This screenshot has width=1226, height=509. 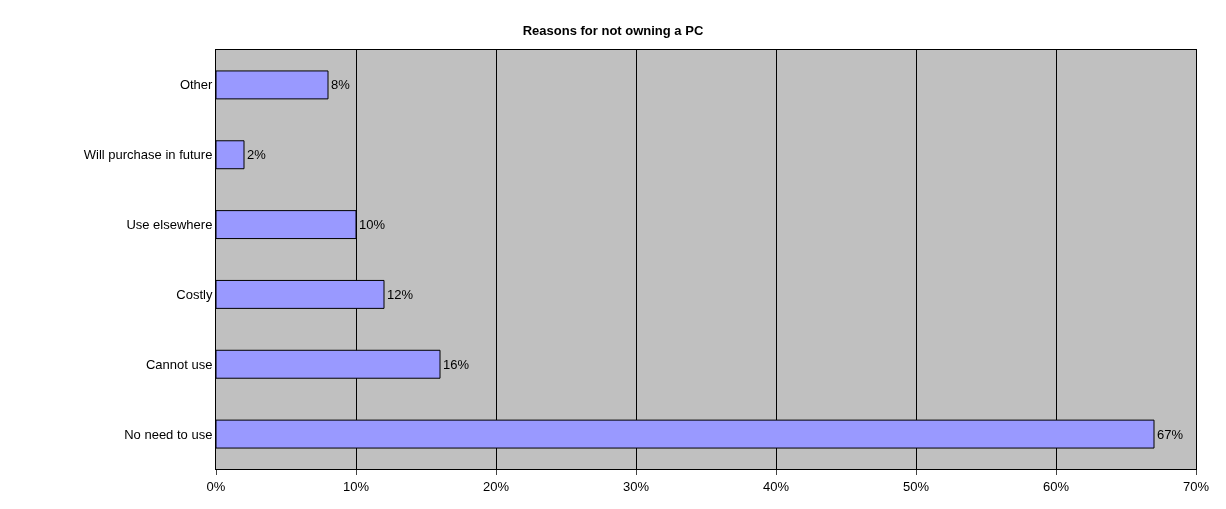 I want to click on data-label: 2%, so click(x=257, y=155).